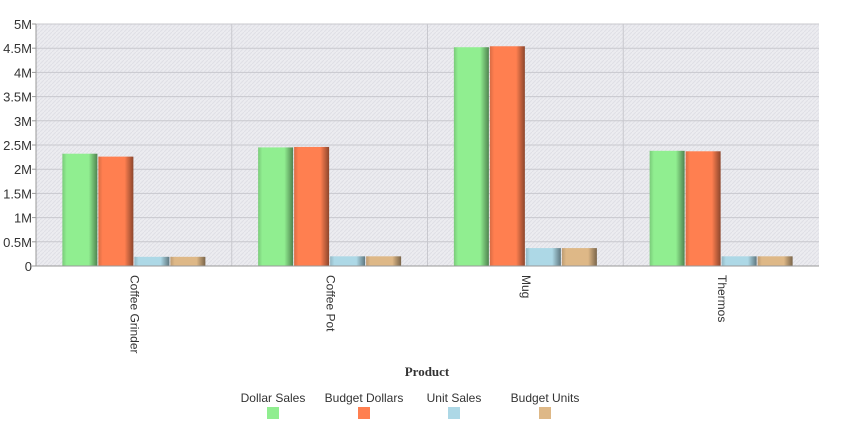  I want to click on y-tick-label: 2M, so click(23, 169).